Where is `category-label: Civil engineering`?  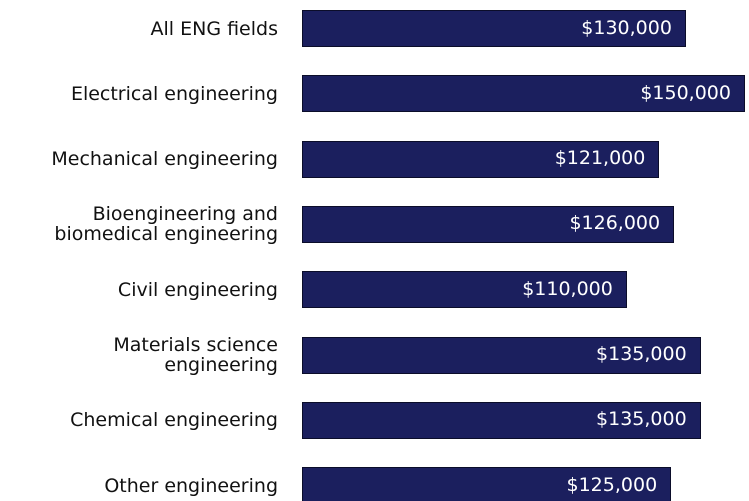 category-label: Civil engineering is located at coordinates (197, 289).